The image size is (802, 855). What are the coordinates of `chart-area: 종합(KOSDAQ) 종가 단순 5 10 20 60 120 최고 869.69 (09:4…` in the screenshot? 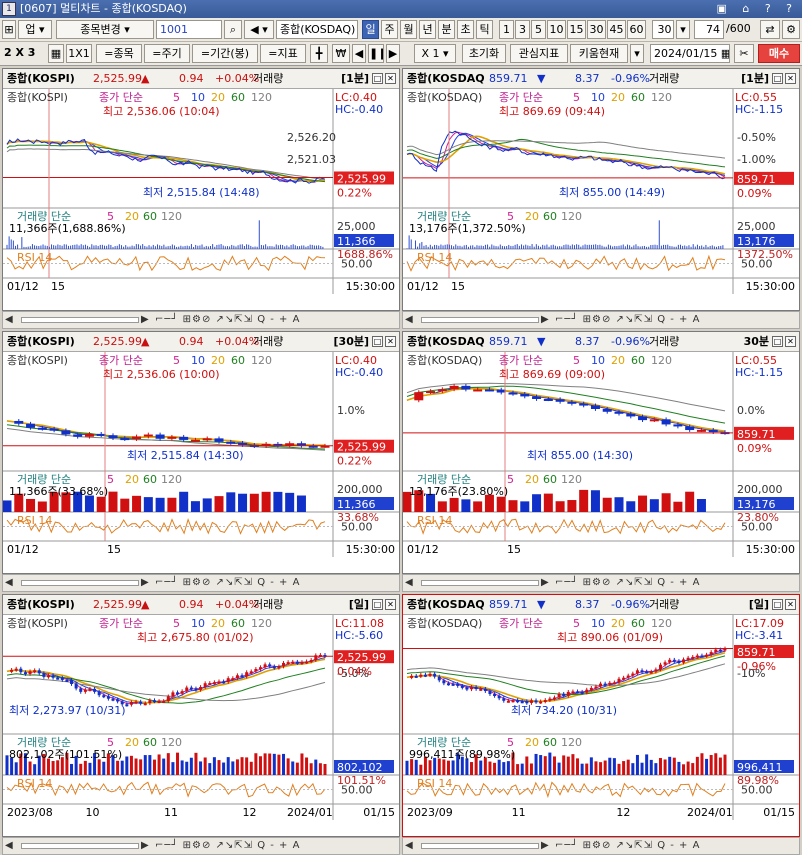 It's located at (601, 191).